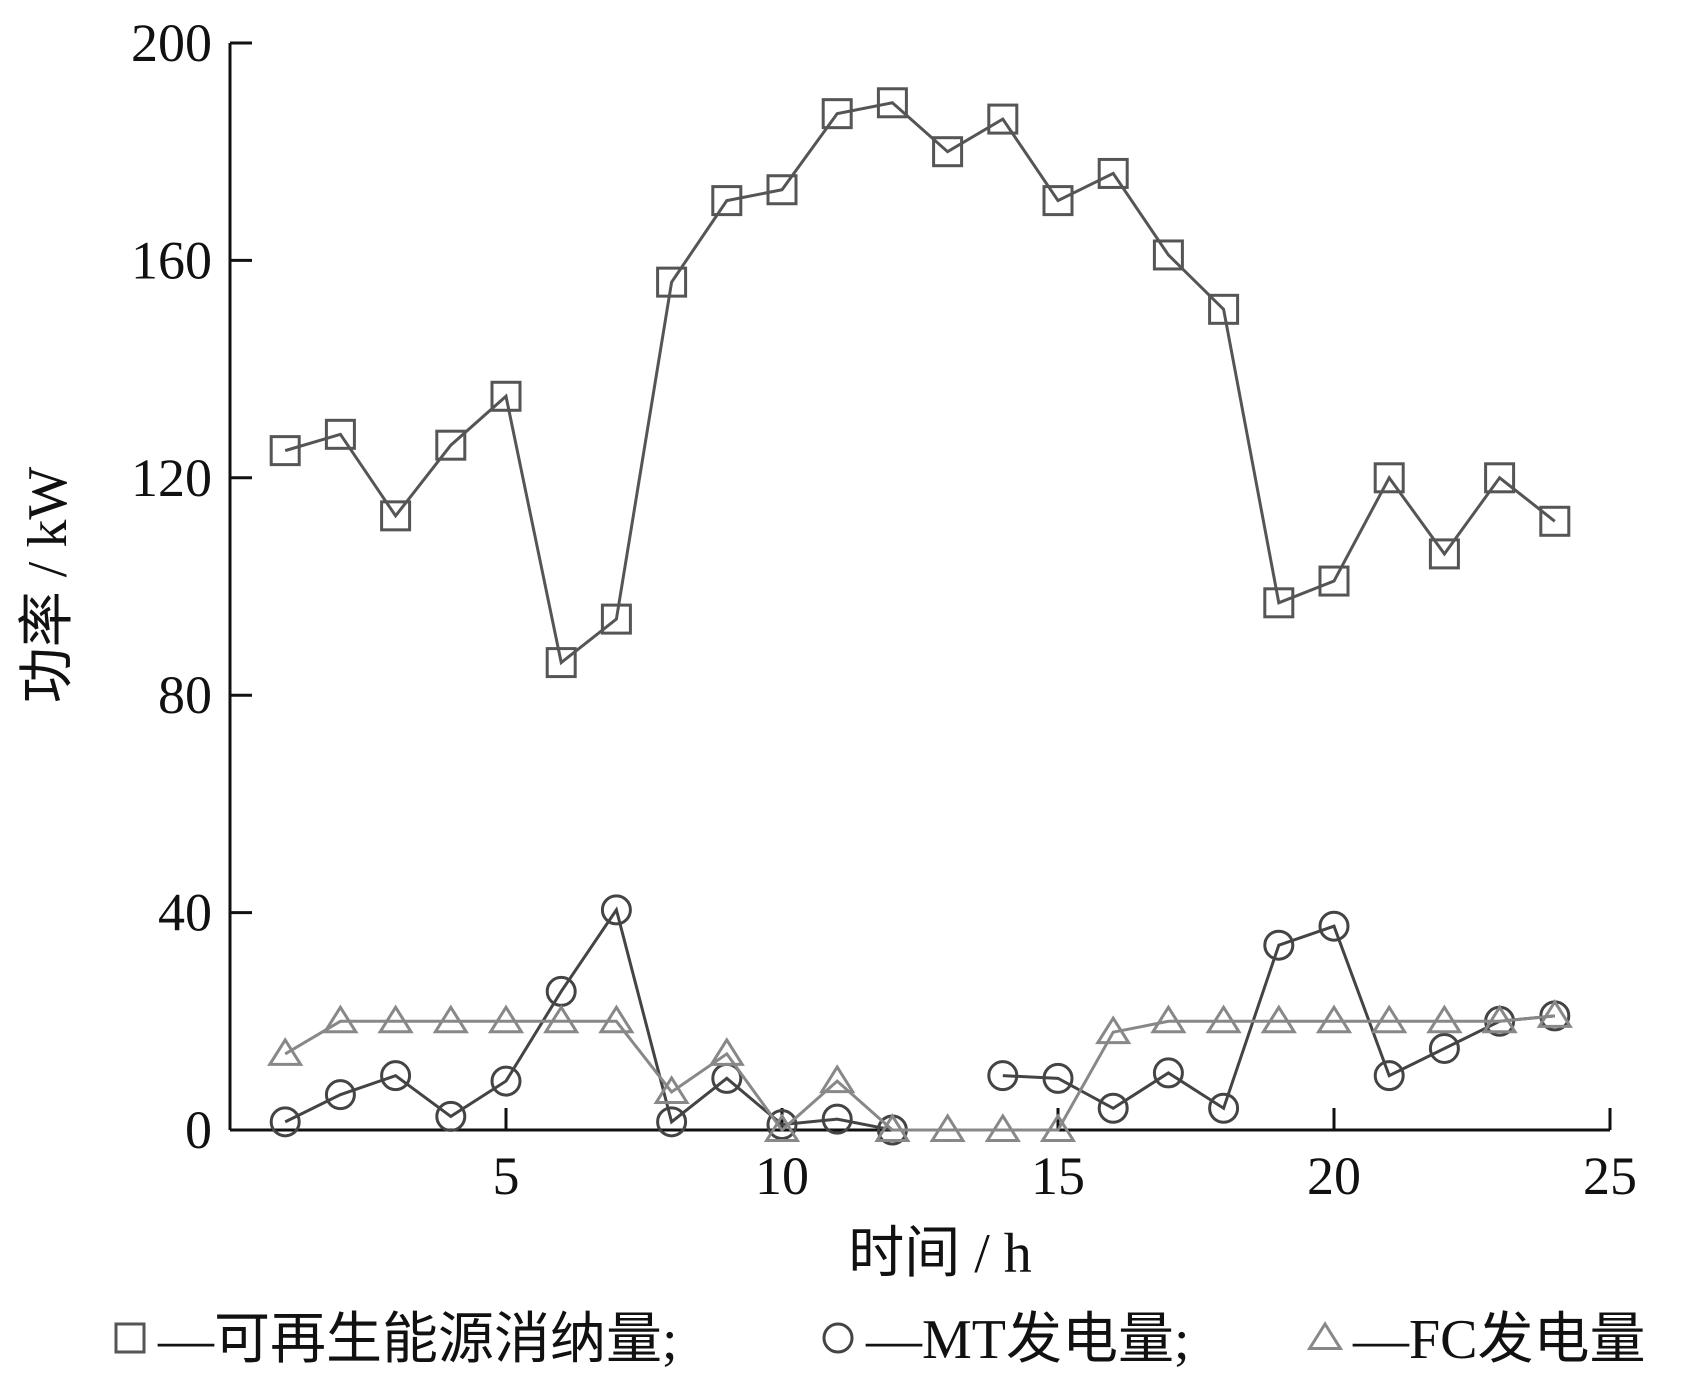 The image size is (1693, 1383). What do you see at coordinates (506, 1176) in the screenshot?
I see `x-tick-label: 5` at bounding box center [506, 1176].